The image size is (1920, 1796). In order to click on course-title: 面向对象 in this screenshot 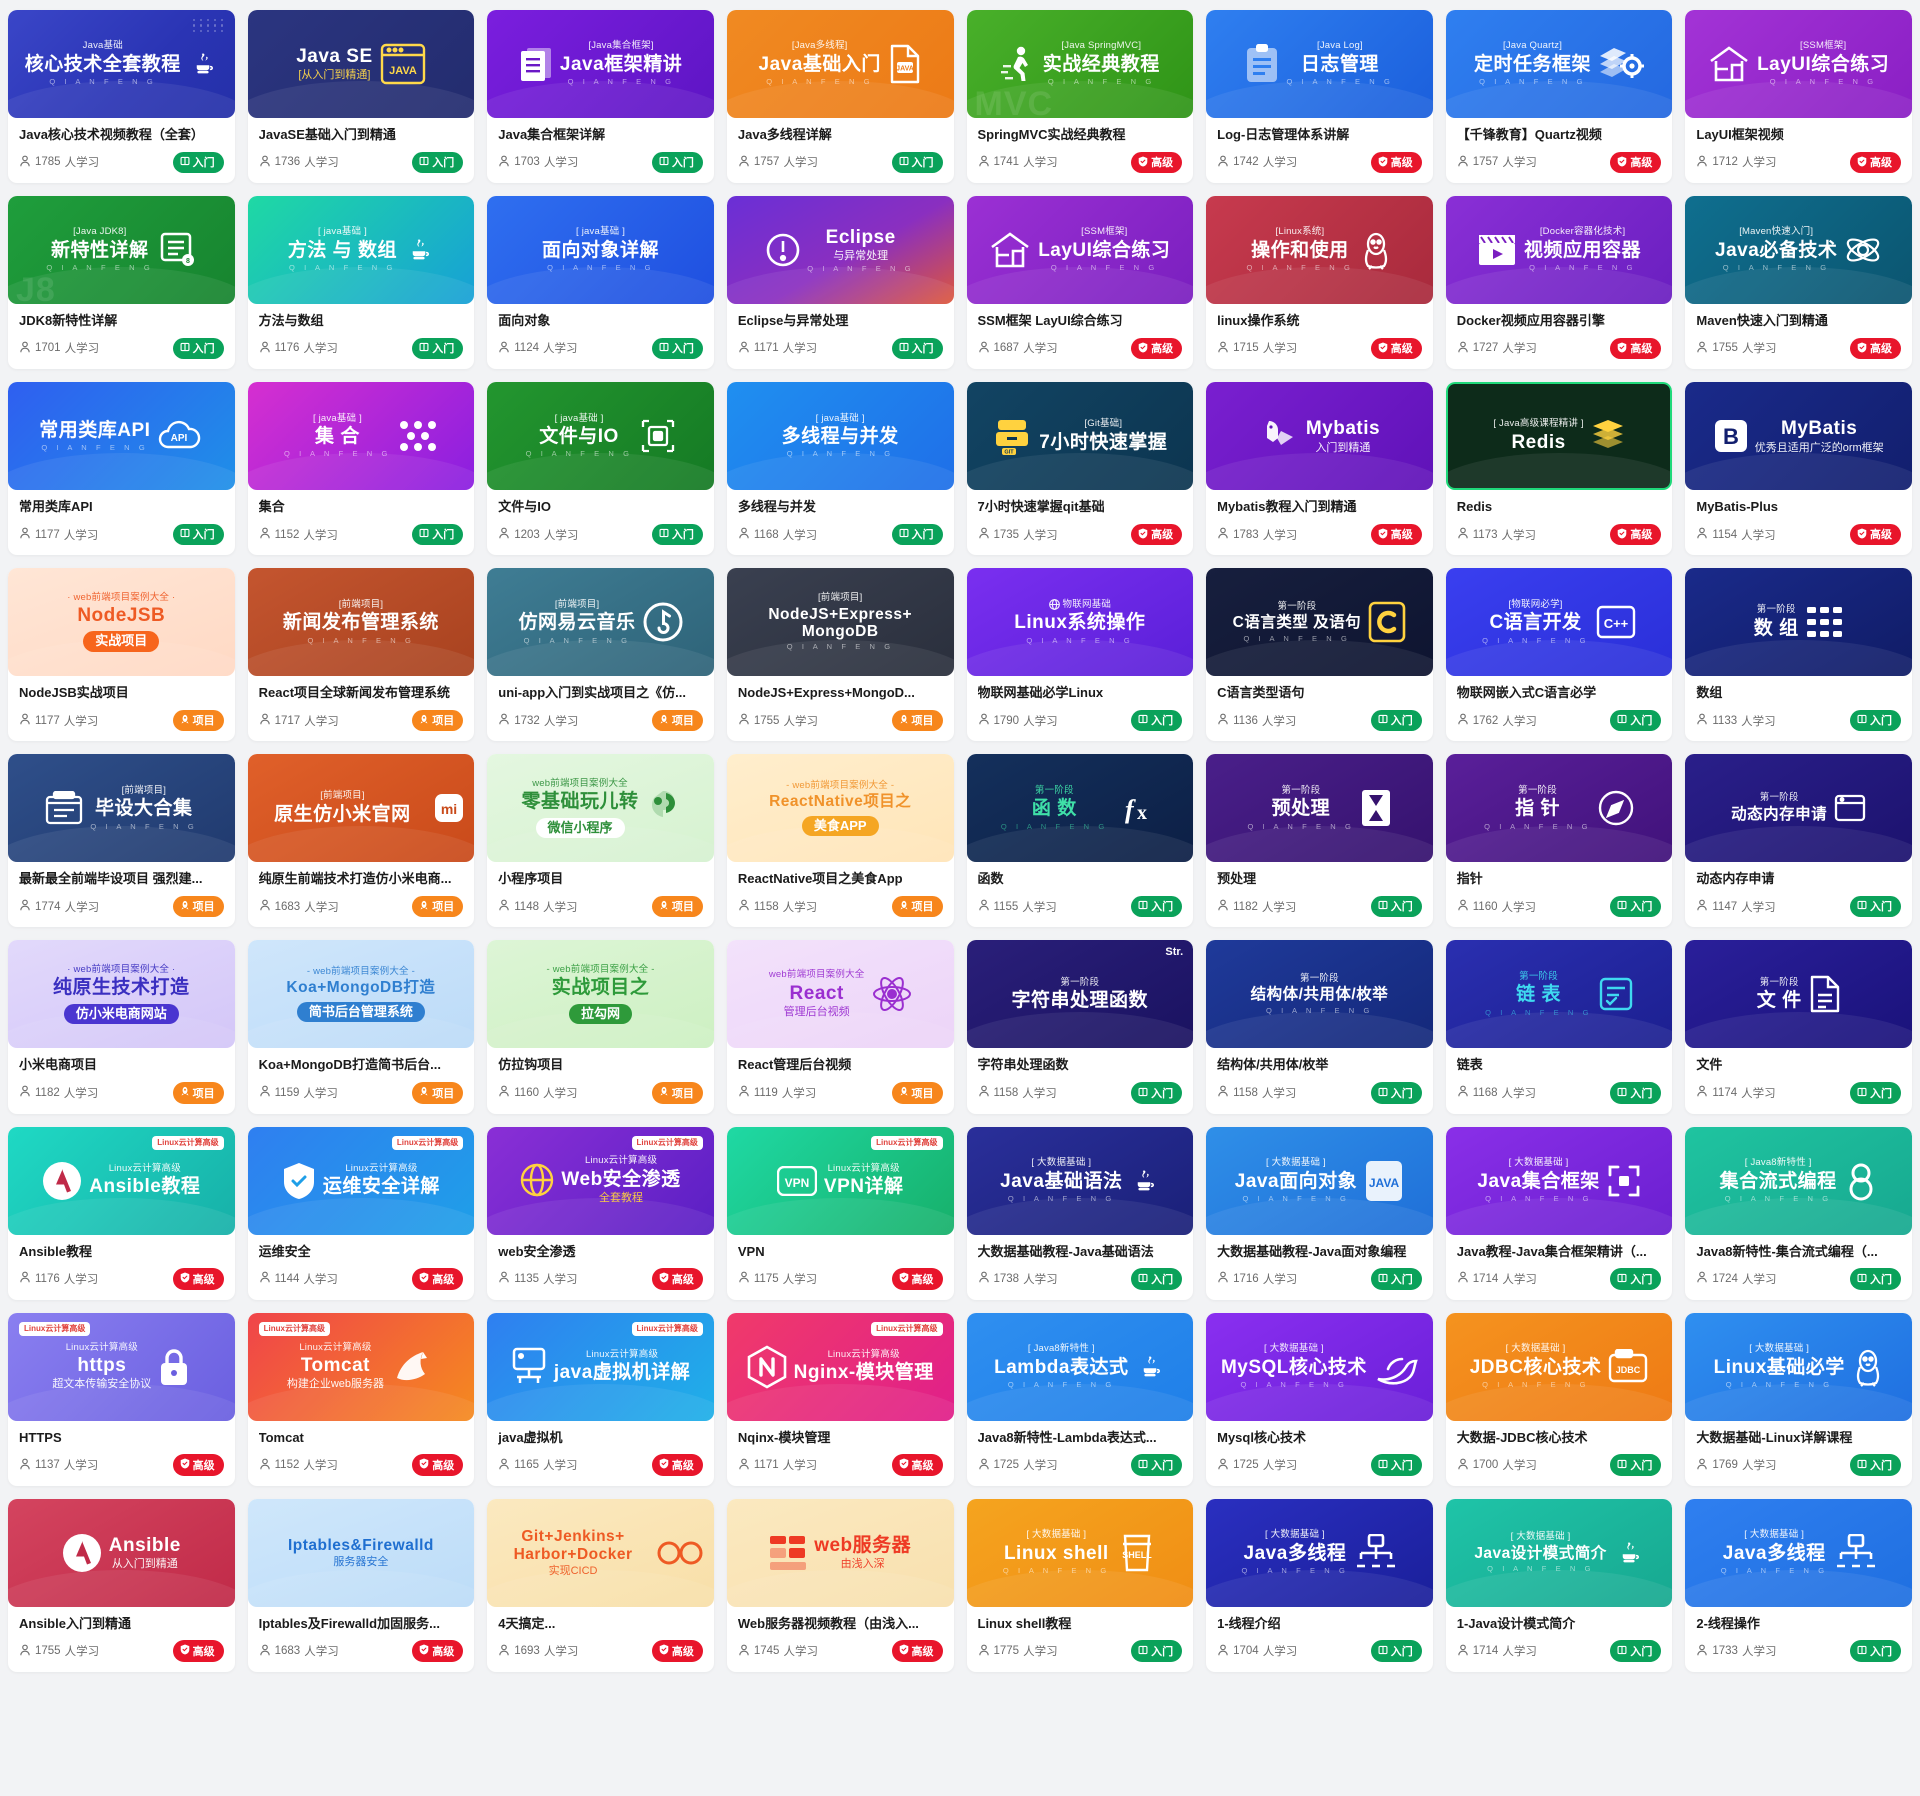, I will do `click(524, 321)`.